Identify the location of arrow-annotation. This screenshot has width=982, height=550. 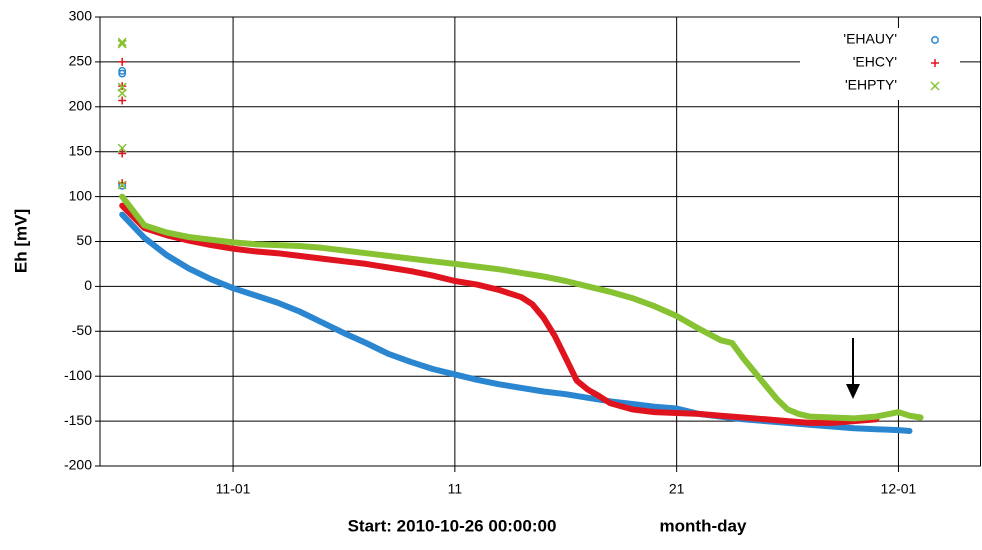
(853, 368).